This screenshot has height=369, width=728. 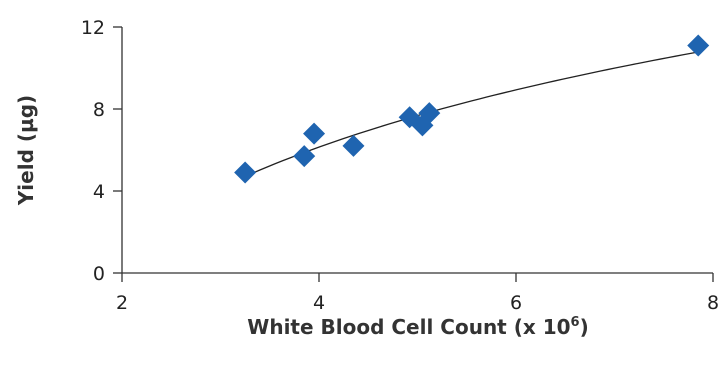 I want to click on y-tick-label: 12, so click(x=93, y=28).